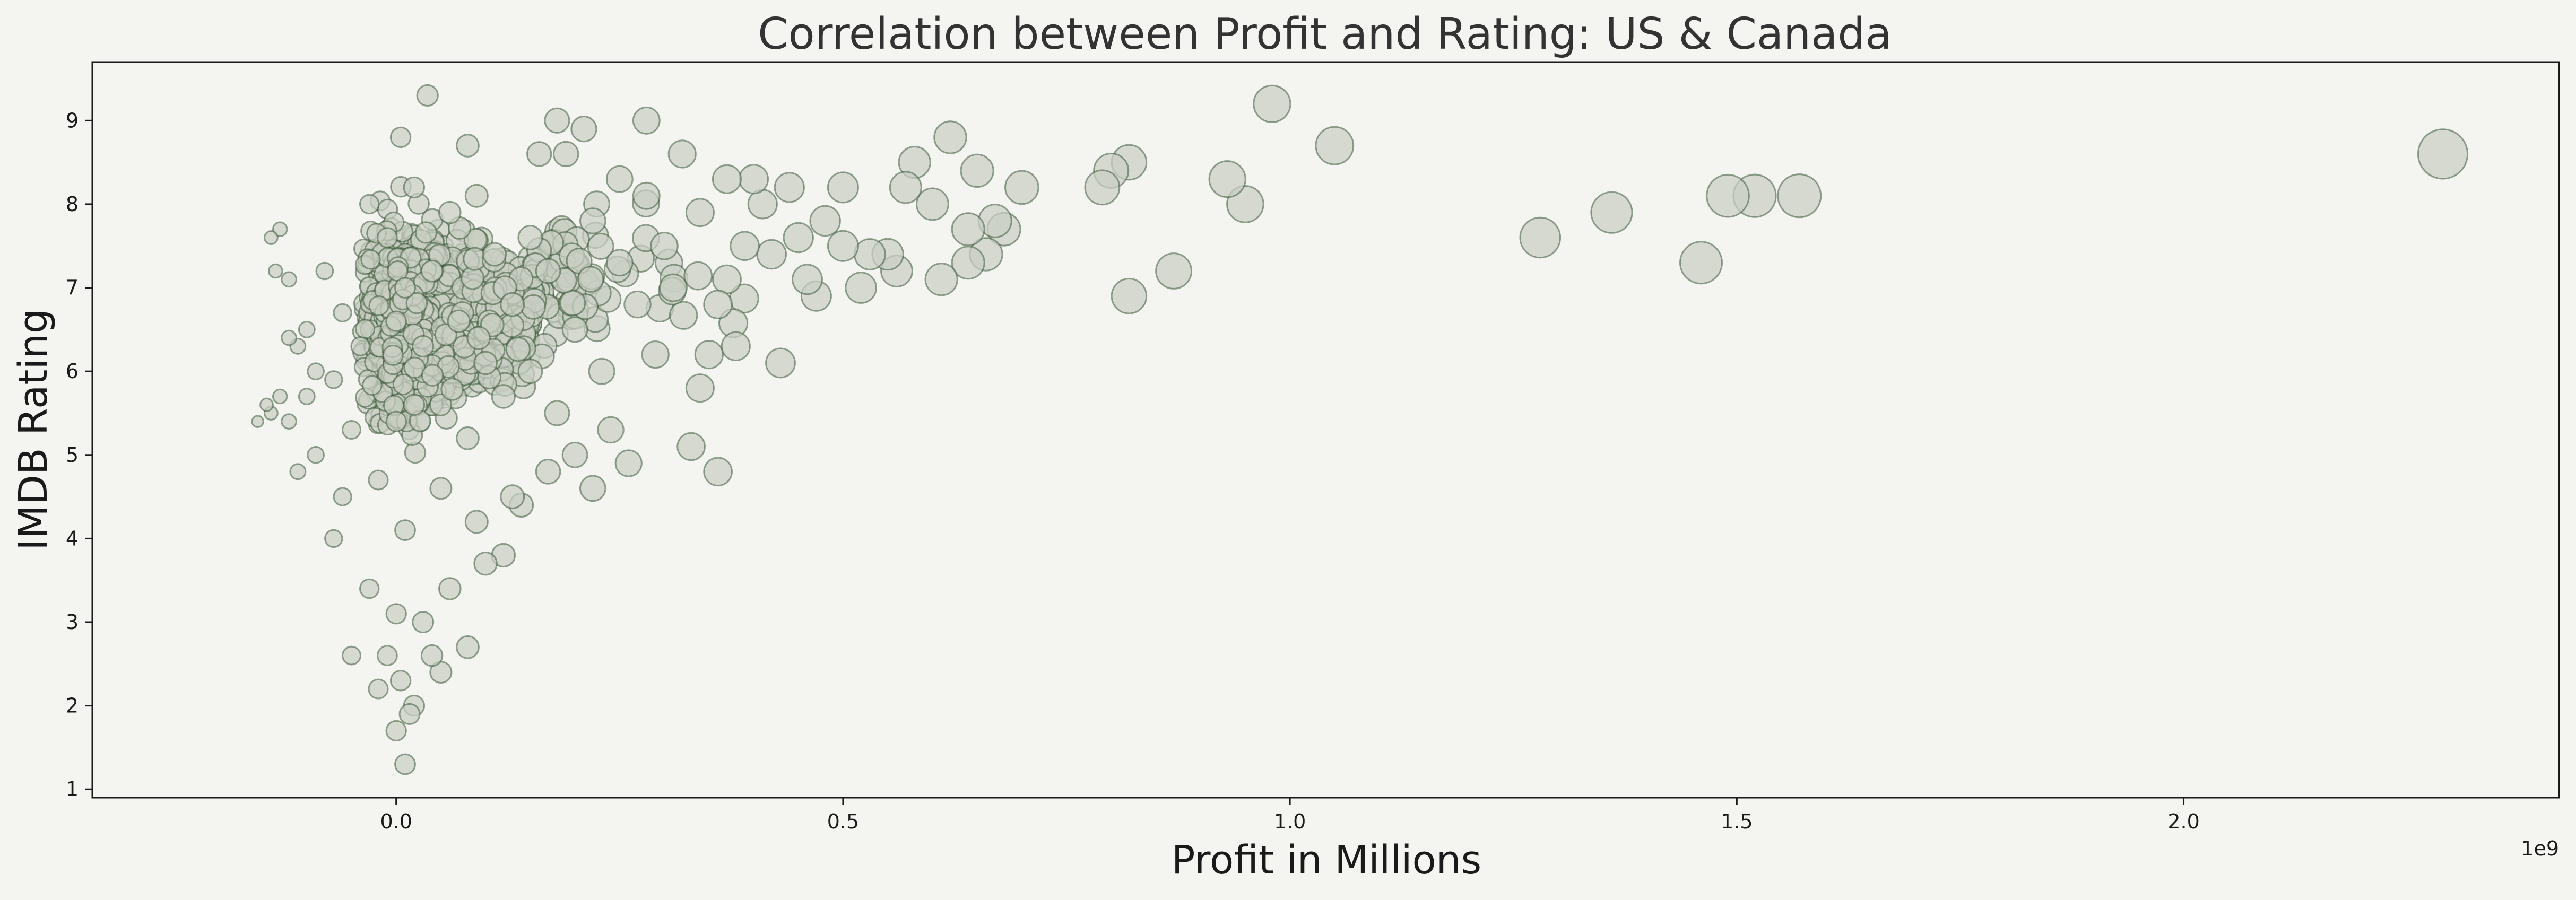 Image resolution: width=2576 pixels, height=900 pixels. Describe the element at coordinates (72, 120) in the screenshot. I see `y-tick-label: 9` at that location.